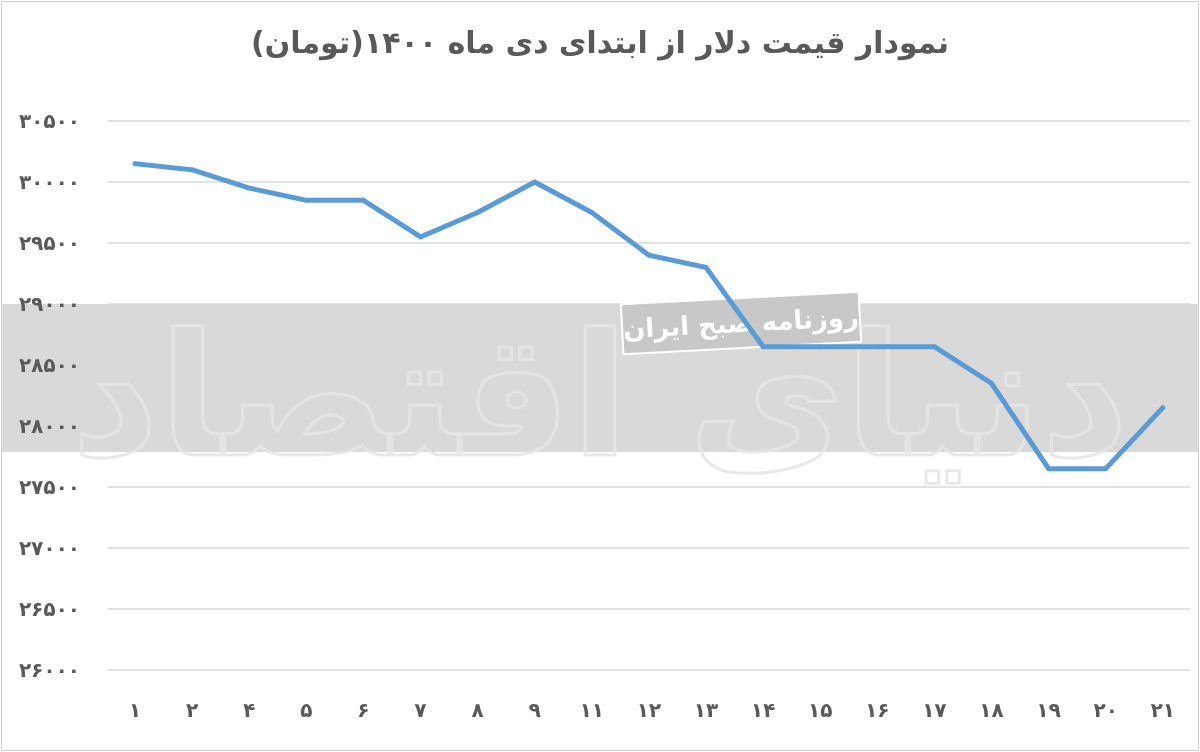 This screenshot has height=752, width=1200. Describe the element at coordinates (535, 710) in the screenshot. I see `x-tick-label: ۹` at that location.